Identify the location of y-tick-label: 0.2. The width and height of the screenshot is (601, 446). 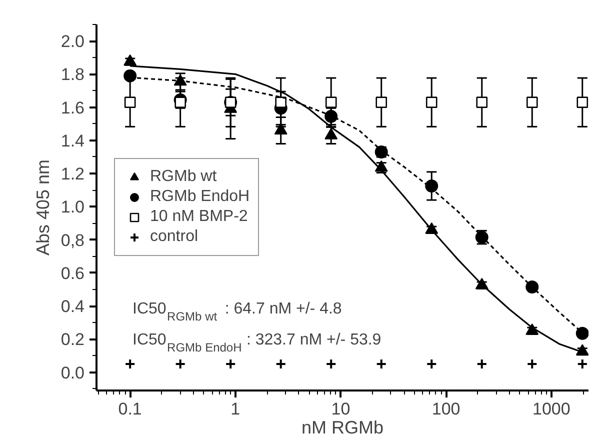
(72, 340).